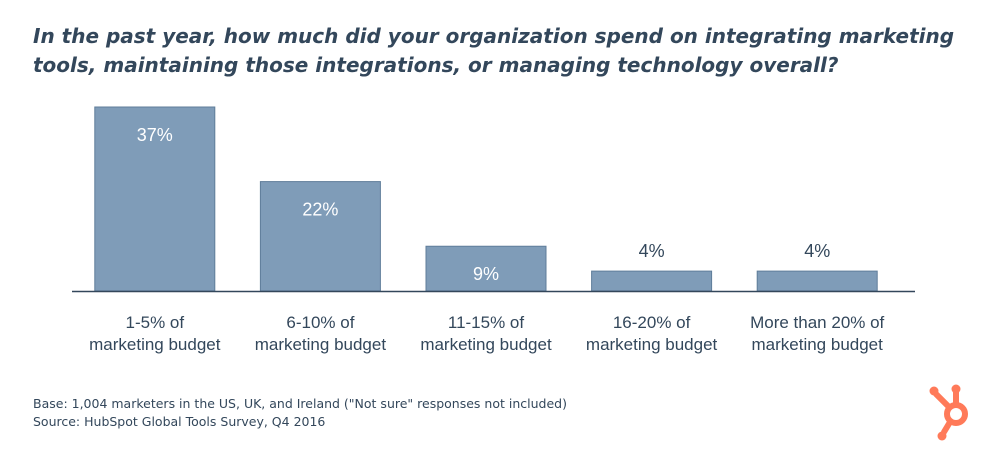 This screenshot has height=454, width=1000. What do you see at coordinates (321, 333) in the screenshot?
I see `category-label-2: 6-10% of marketing budget` at bounding box center [321, 333].